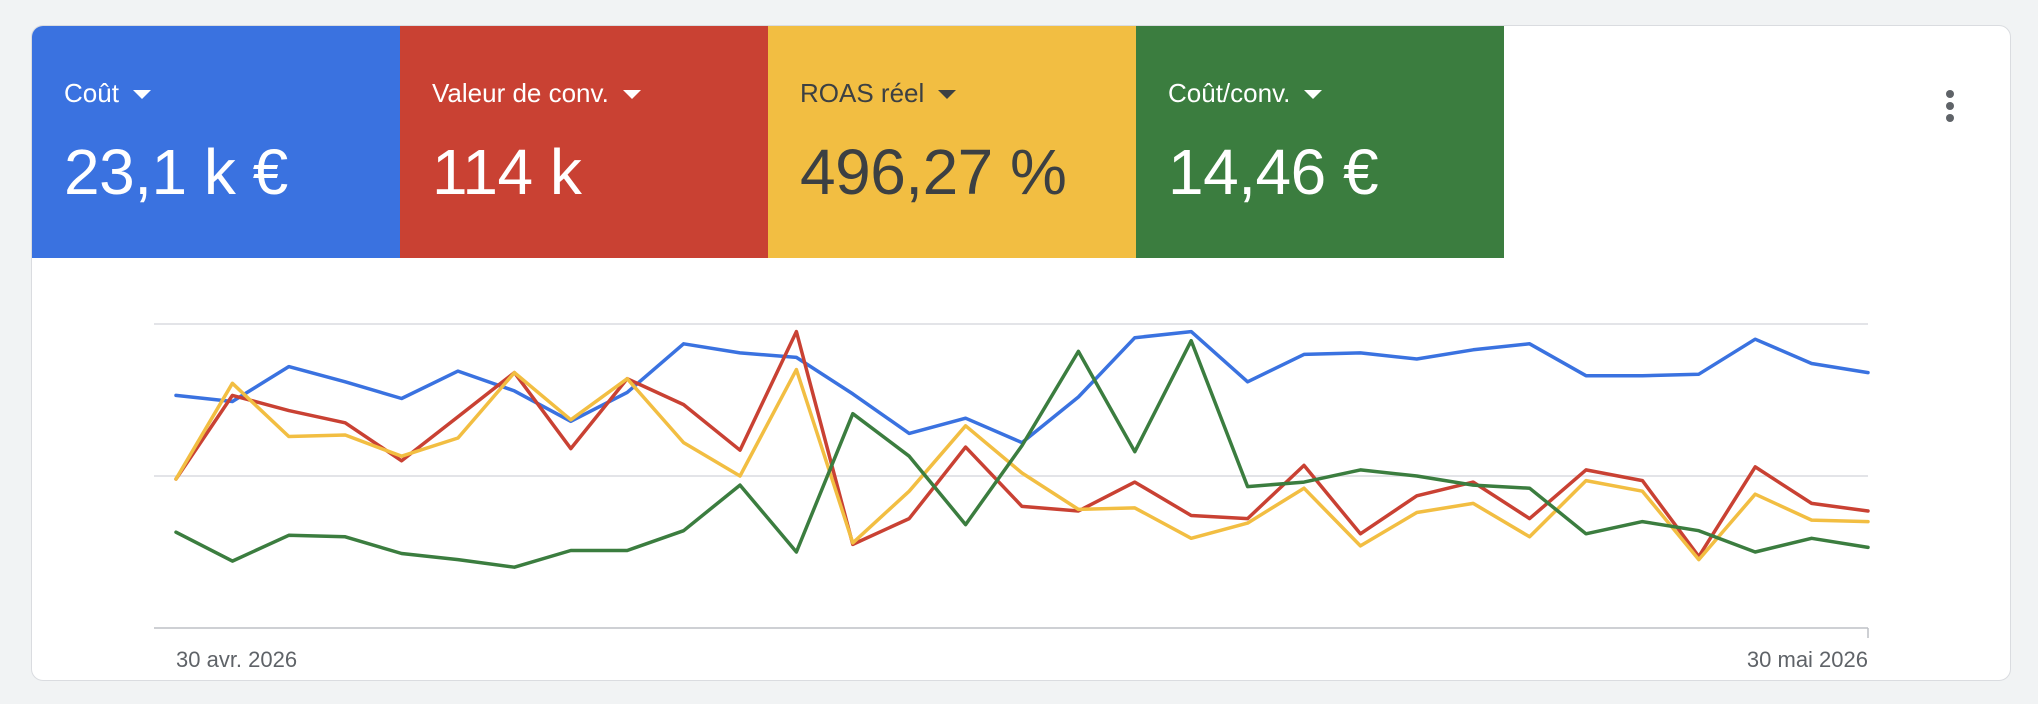 The width and height of the screenshot is (2038, 704). Describe the element at coordinates (520, 92) in the screenshot. I see `metric-label: Valeur de conv.` at that location.